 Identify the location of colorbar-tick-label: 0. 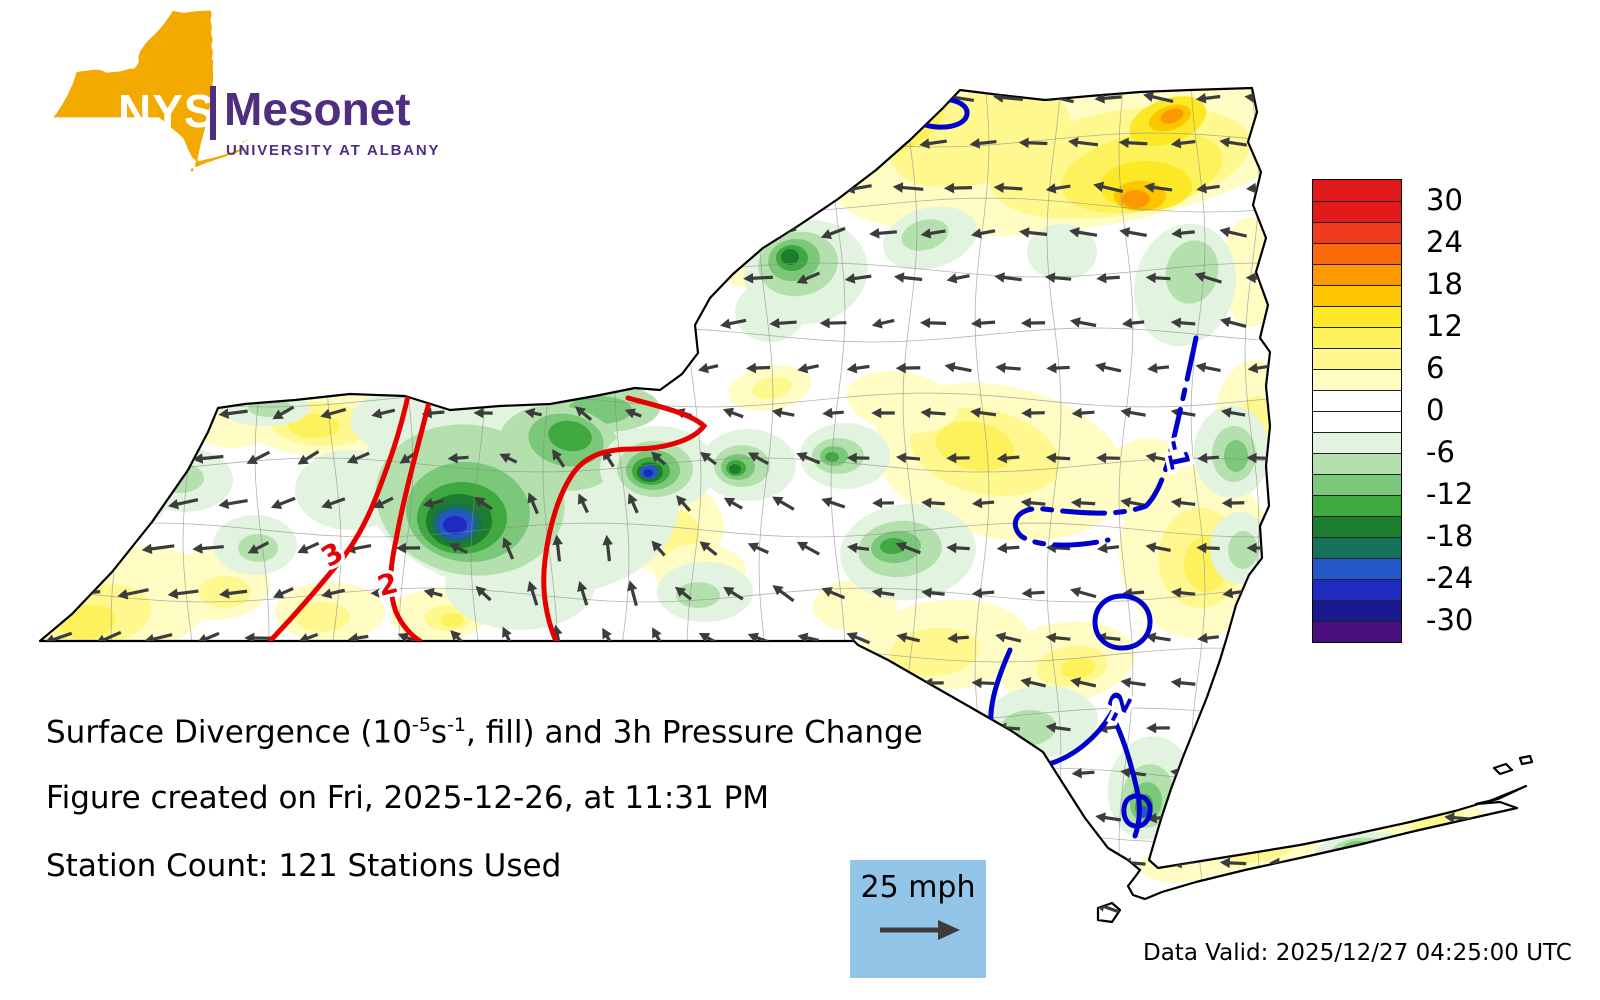
(1435, 410).